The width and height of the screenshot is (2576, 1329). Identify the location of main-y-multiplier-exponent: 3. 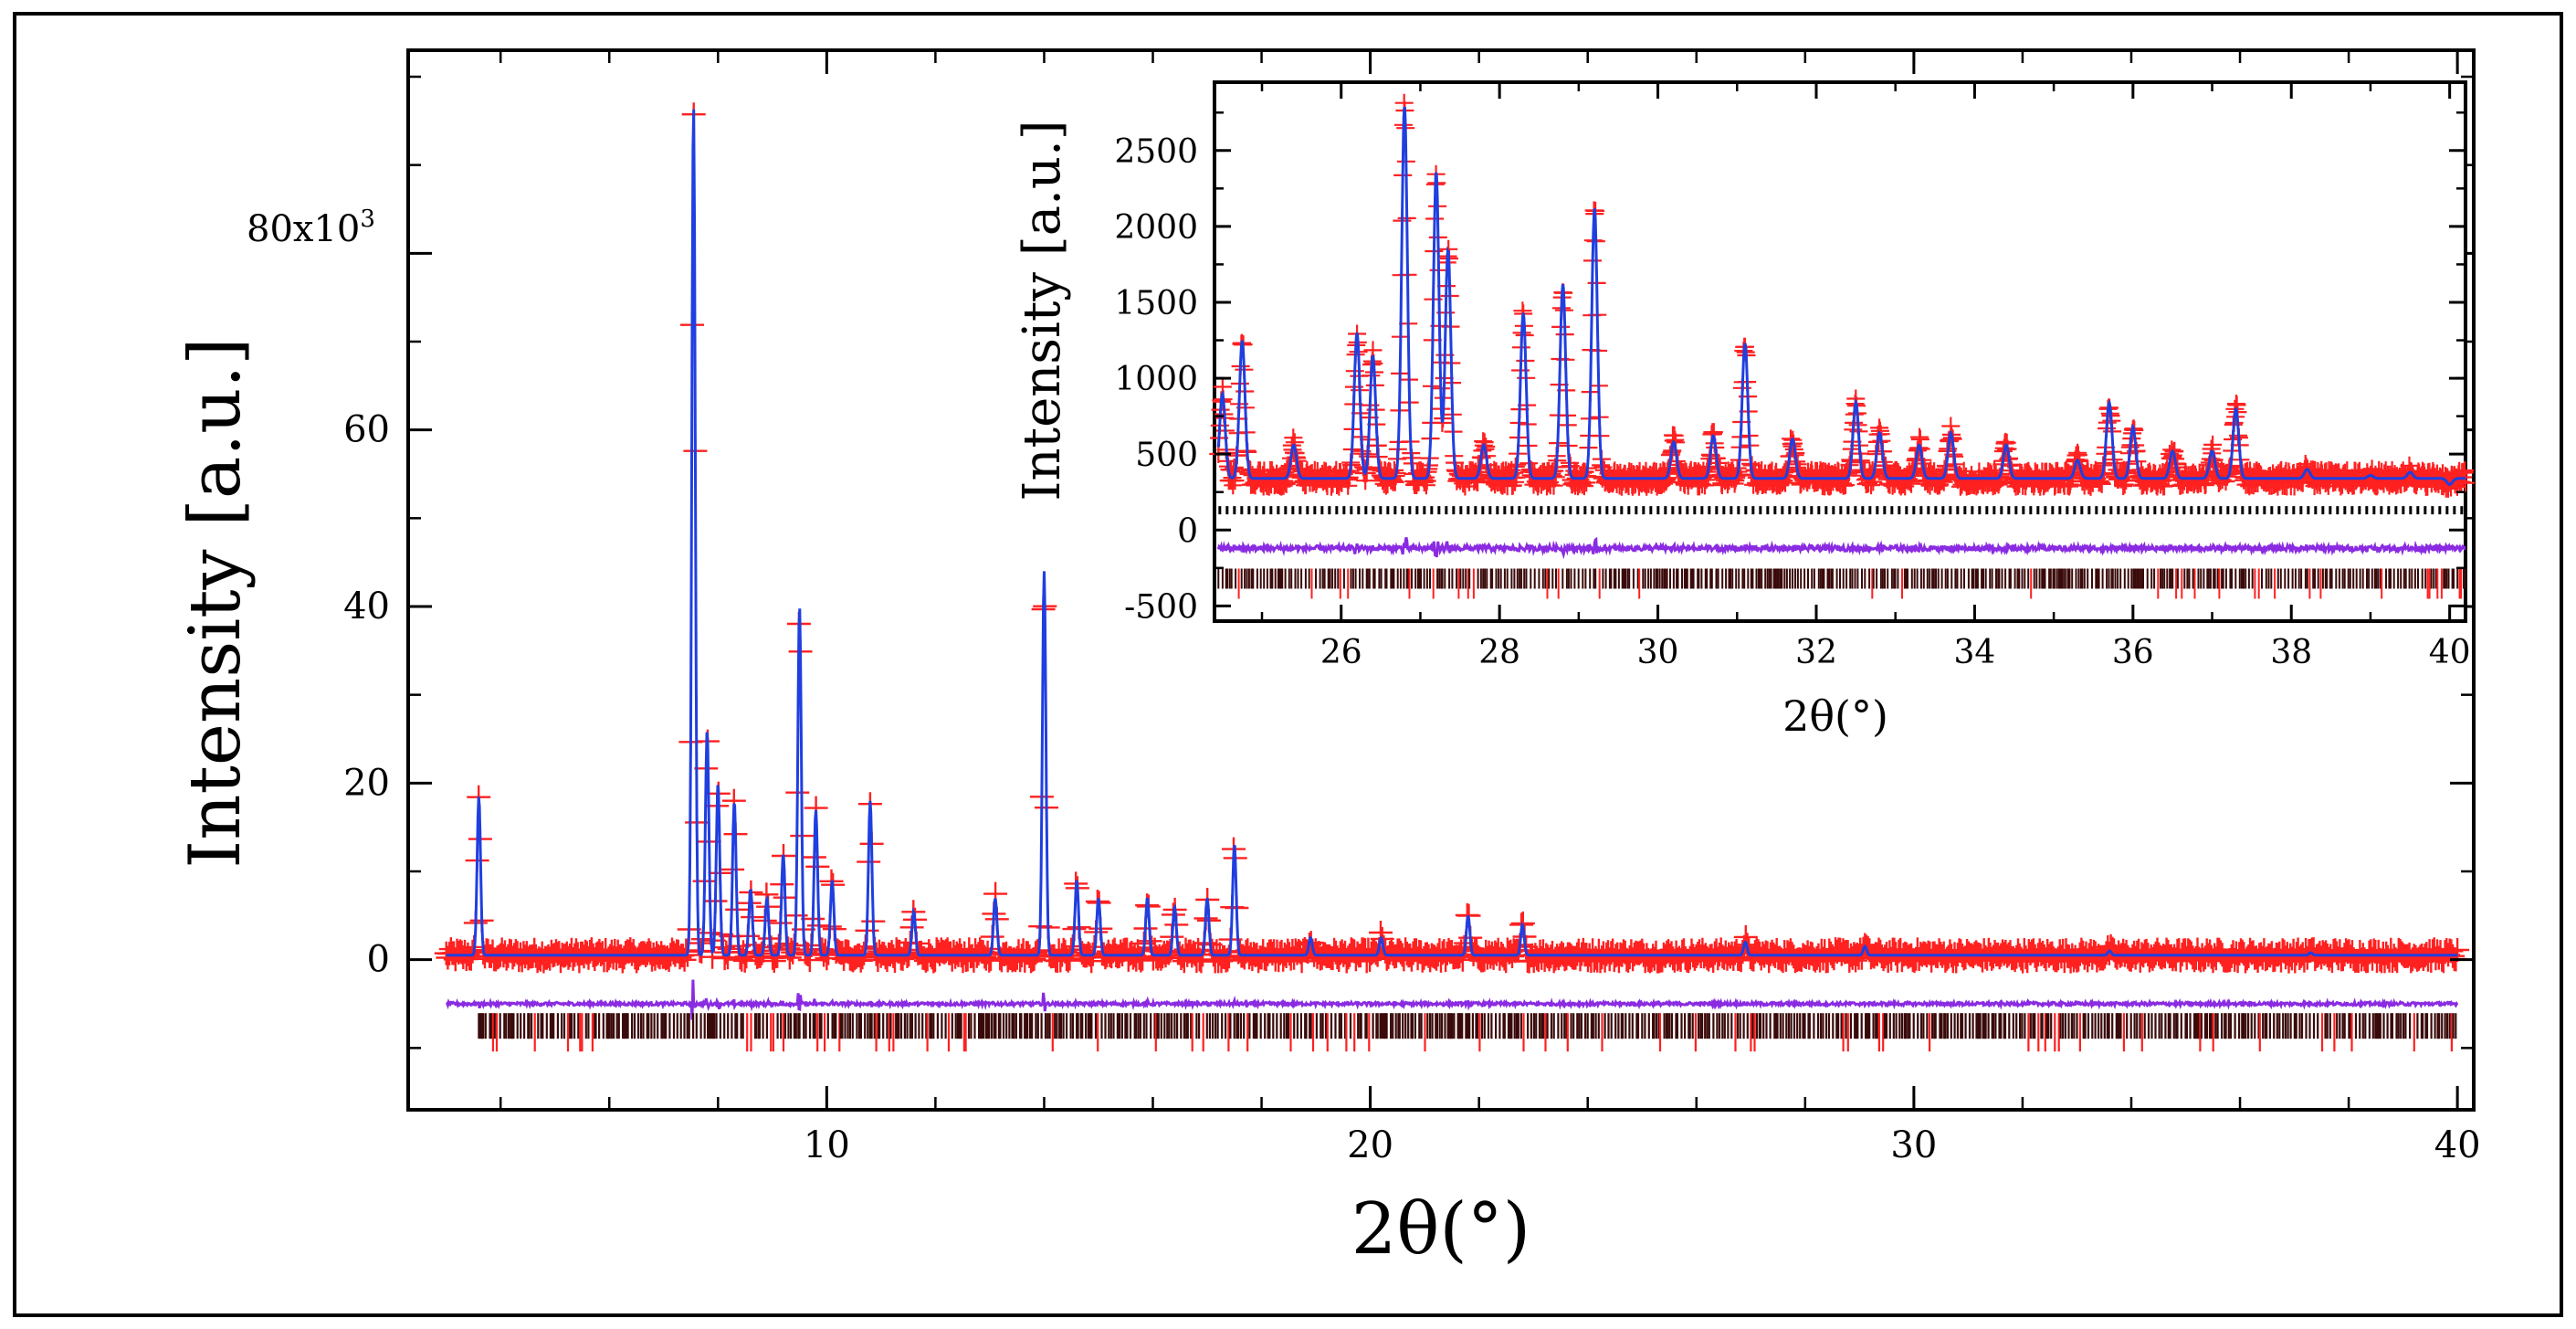
(367, 219).